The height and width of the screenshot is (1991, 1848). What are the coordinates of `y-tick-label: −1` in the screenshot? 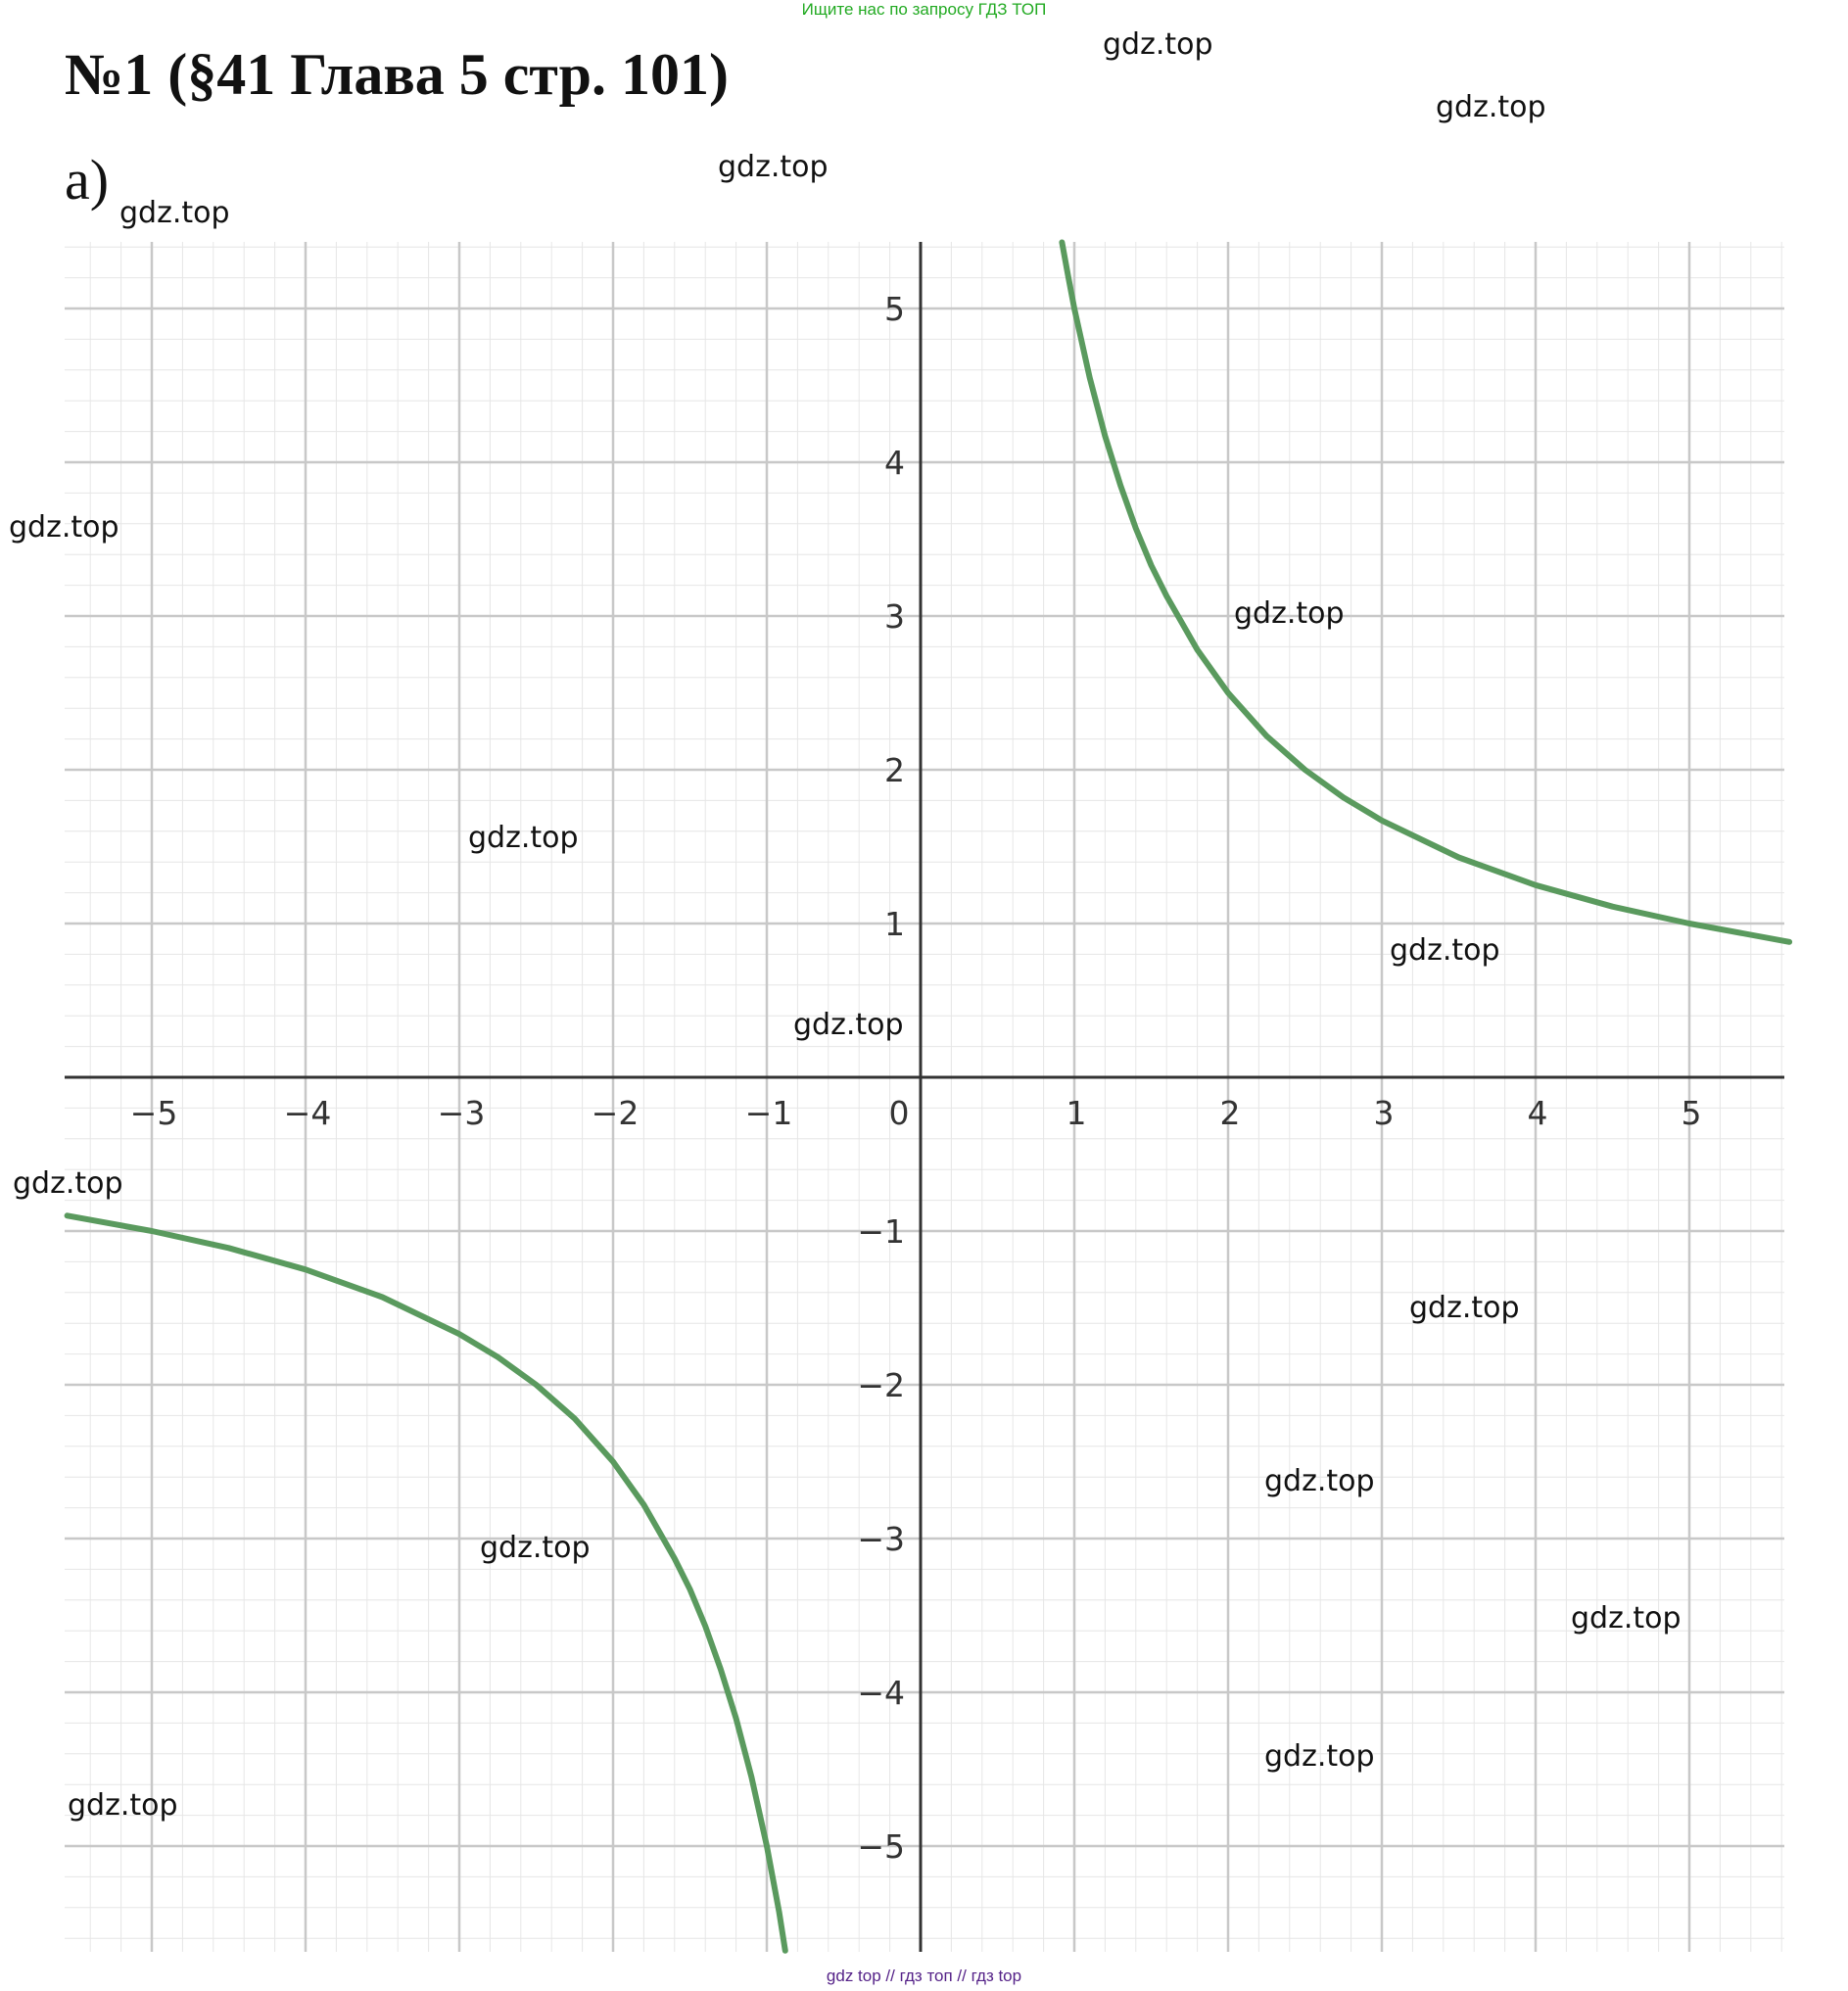 It's located at (881, 1231).